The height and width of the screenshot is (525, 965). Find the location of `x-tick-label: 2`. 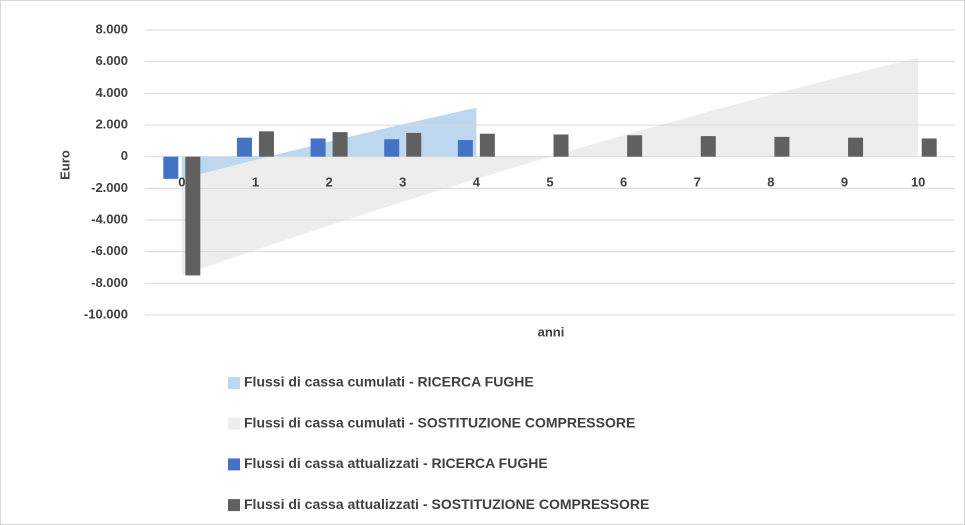

x-tick-label: 2 is located at coordinates (328, 181).